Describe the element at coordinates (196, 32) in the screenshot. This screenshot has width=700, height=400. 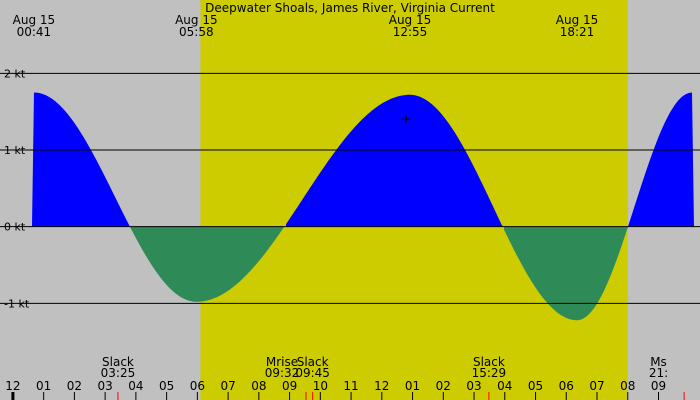
I see `extreme-time-label: 05:58` at that location.